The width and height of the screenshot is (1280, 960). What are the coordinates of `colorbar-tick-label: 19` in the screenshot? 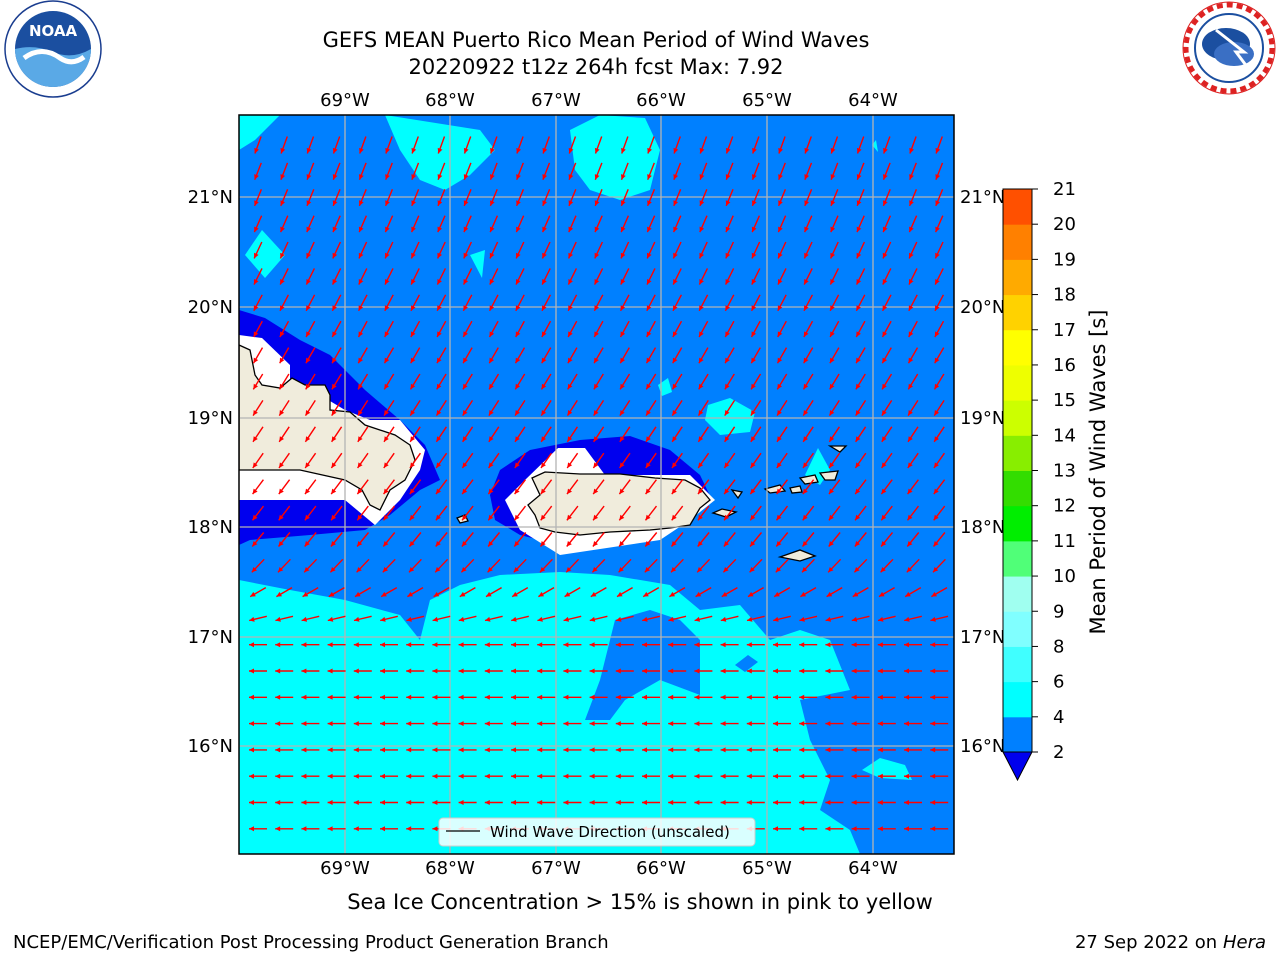 It's located at (1064, 259).